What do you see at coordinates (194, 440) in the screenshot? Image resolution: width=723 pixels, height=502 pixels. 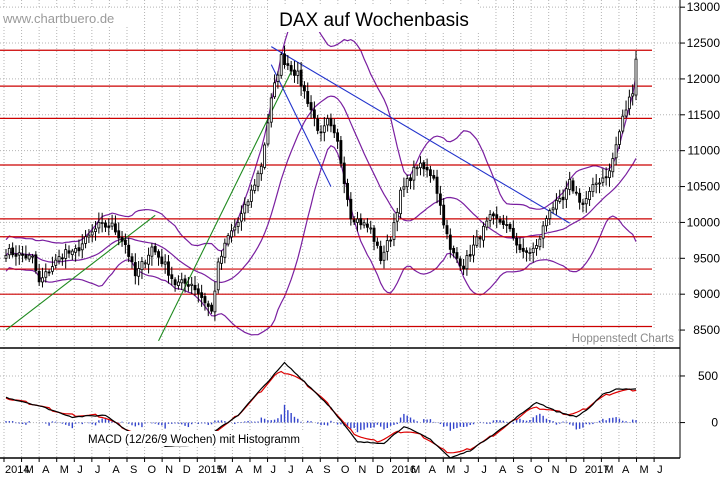 I see `macd-label: MACD (12/26/9 Wochen) mit Histogramm` at bounding box center [194, 440].